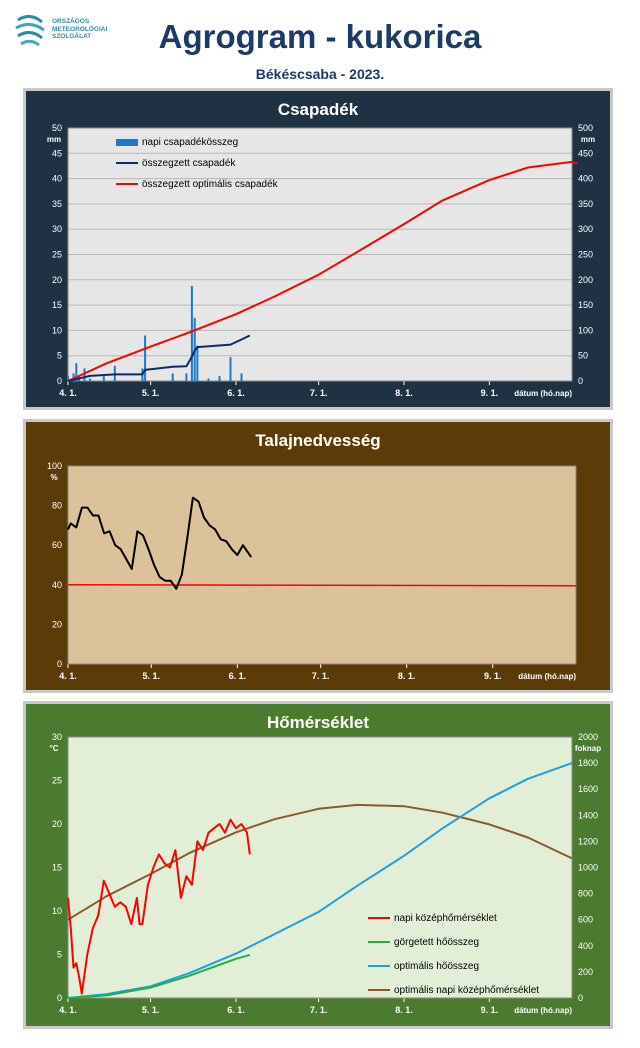 This screenshot has height=1048, width=640. What do you see at coordinates (318, 109) in the screenshot?
I see `chart-title: Csapadék` at bounding box center [318, 109].